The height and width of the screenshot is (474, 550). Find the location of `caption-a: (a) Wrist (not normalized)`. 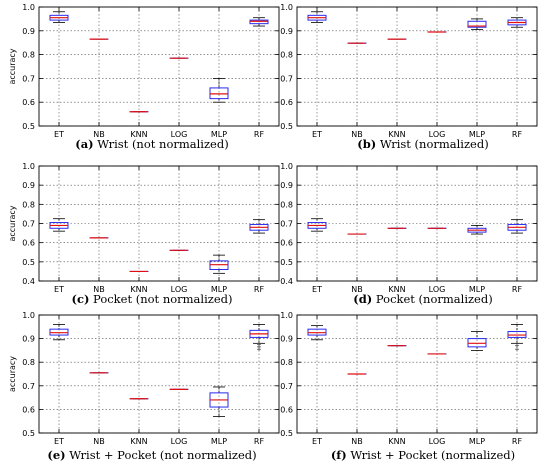

caption-a: (a) Wrist (not normalized) is located at coordinates (152, 144).